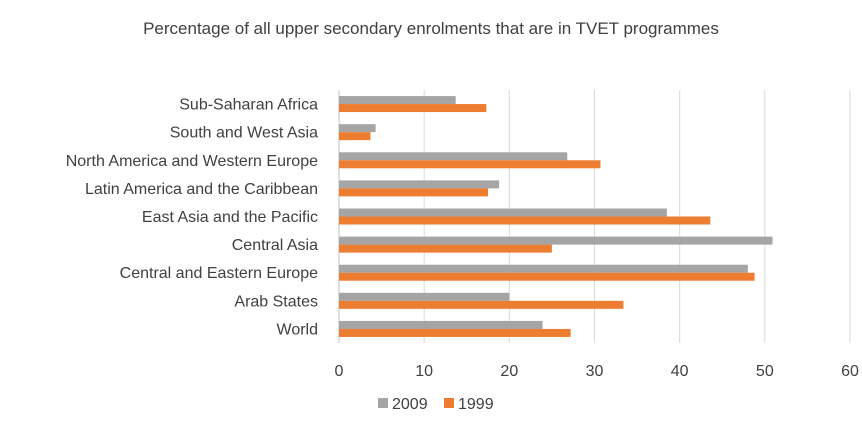 This screenshot has width=862, height=424. What do you see at coordinates (503, 212) in the screenshot?
I see `bar-2009-east-asia-and-the-pacific` at bounding box center [503, 212].